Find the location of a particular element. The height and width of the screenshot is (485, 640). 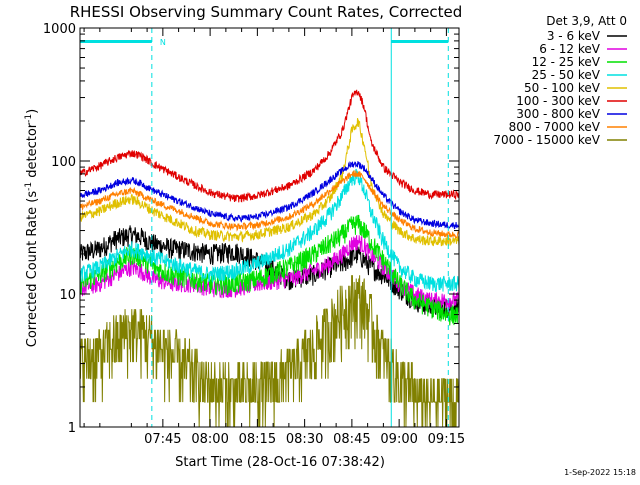

x-tick-label-2: 08:00 is located at coordinates (209, 439).